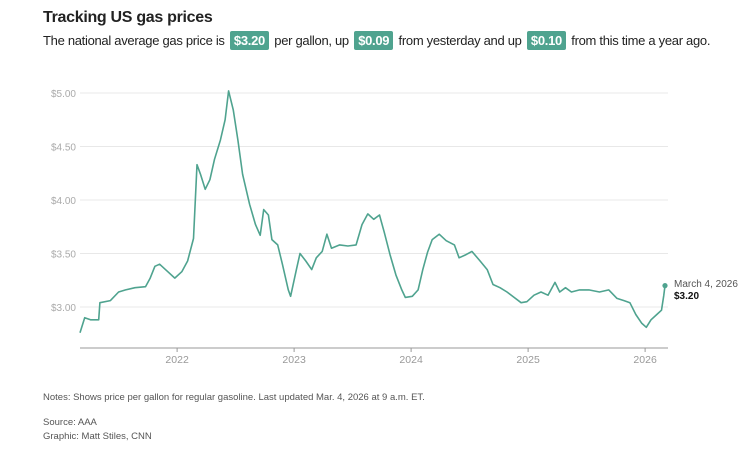 This screenshot has height=451, width=756. I want to click on y-tick-label: $5.00, so click(63, 94).